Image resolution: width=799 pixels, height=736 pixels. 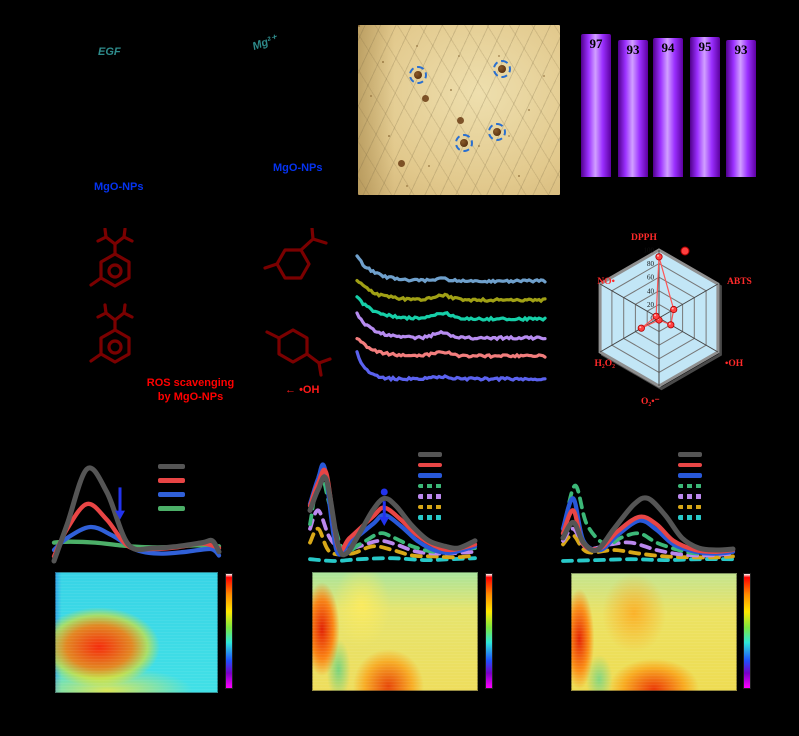 I want to click on heatmap-f, so click(x=654, y=632).